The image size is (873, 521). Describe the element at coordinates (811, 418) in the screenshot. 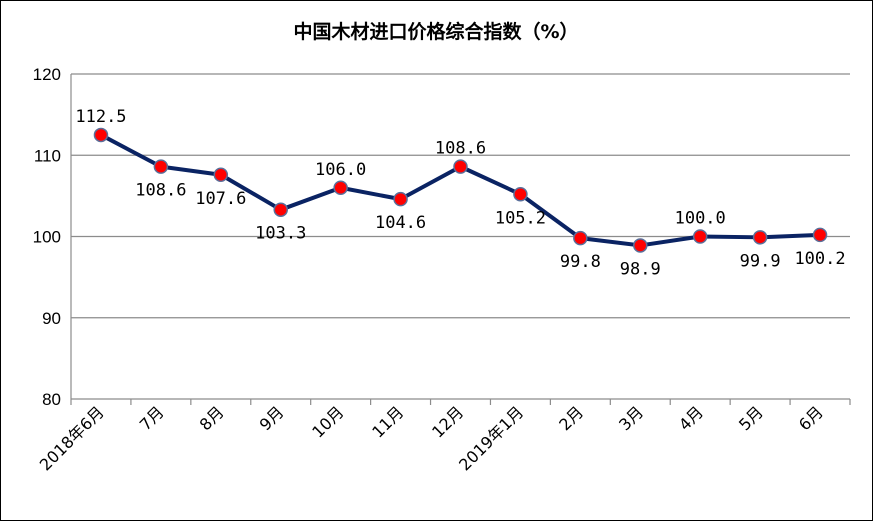

I see `x-tick-label: 6月` at that location.